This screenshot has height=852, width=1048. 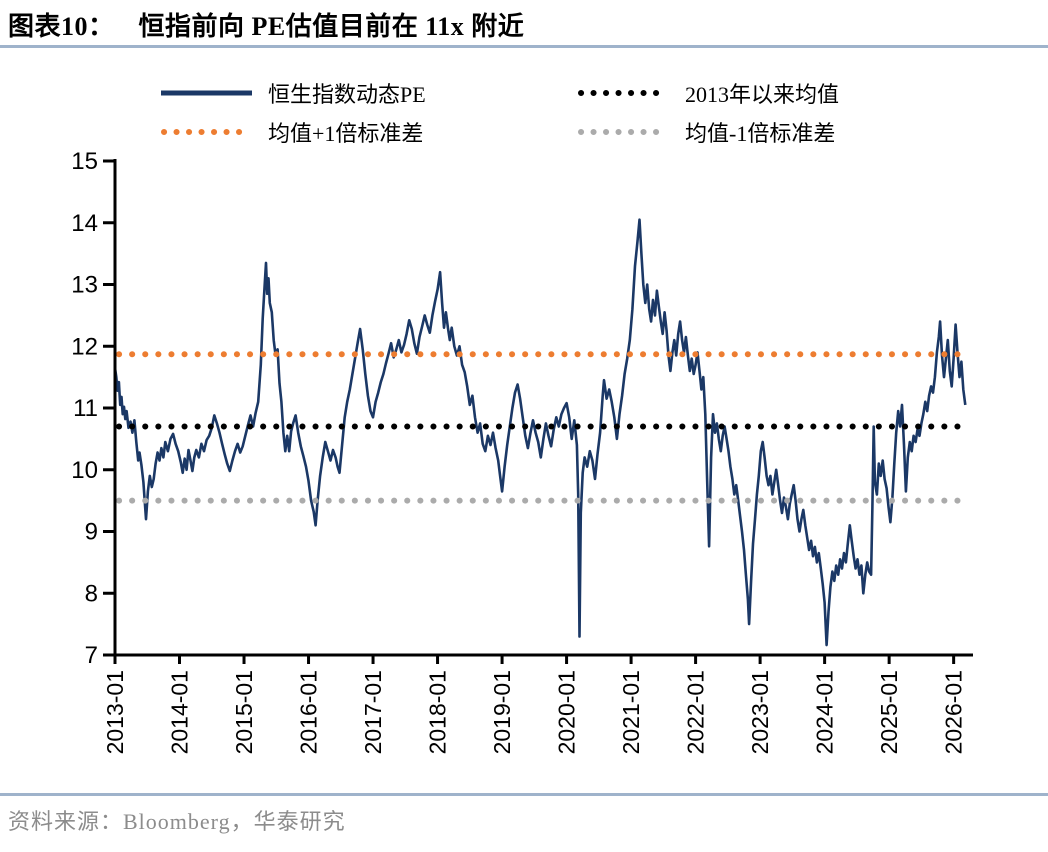 What do you see at coordinates (954, 712) in the screenshot?
I see `x-tick-label: 2026-01` at bounding box center [954, 712].